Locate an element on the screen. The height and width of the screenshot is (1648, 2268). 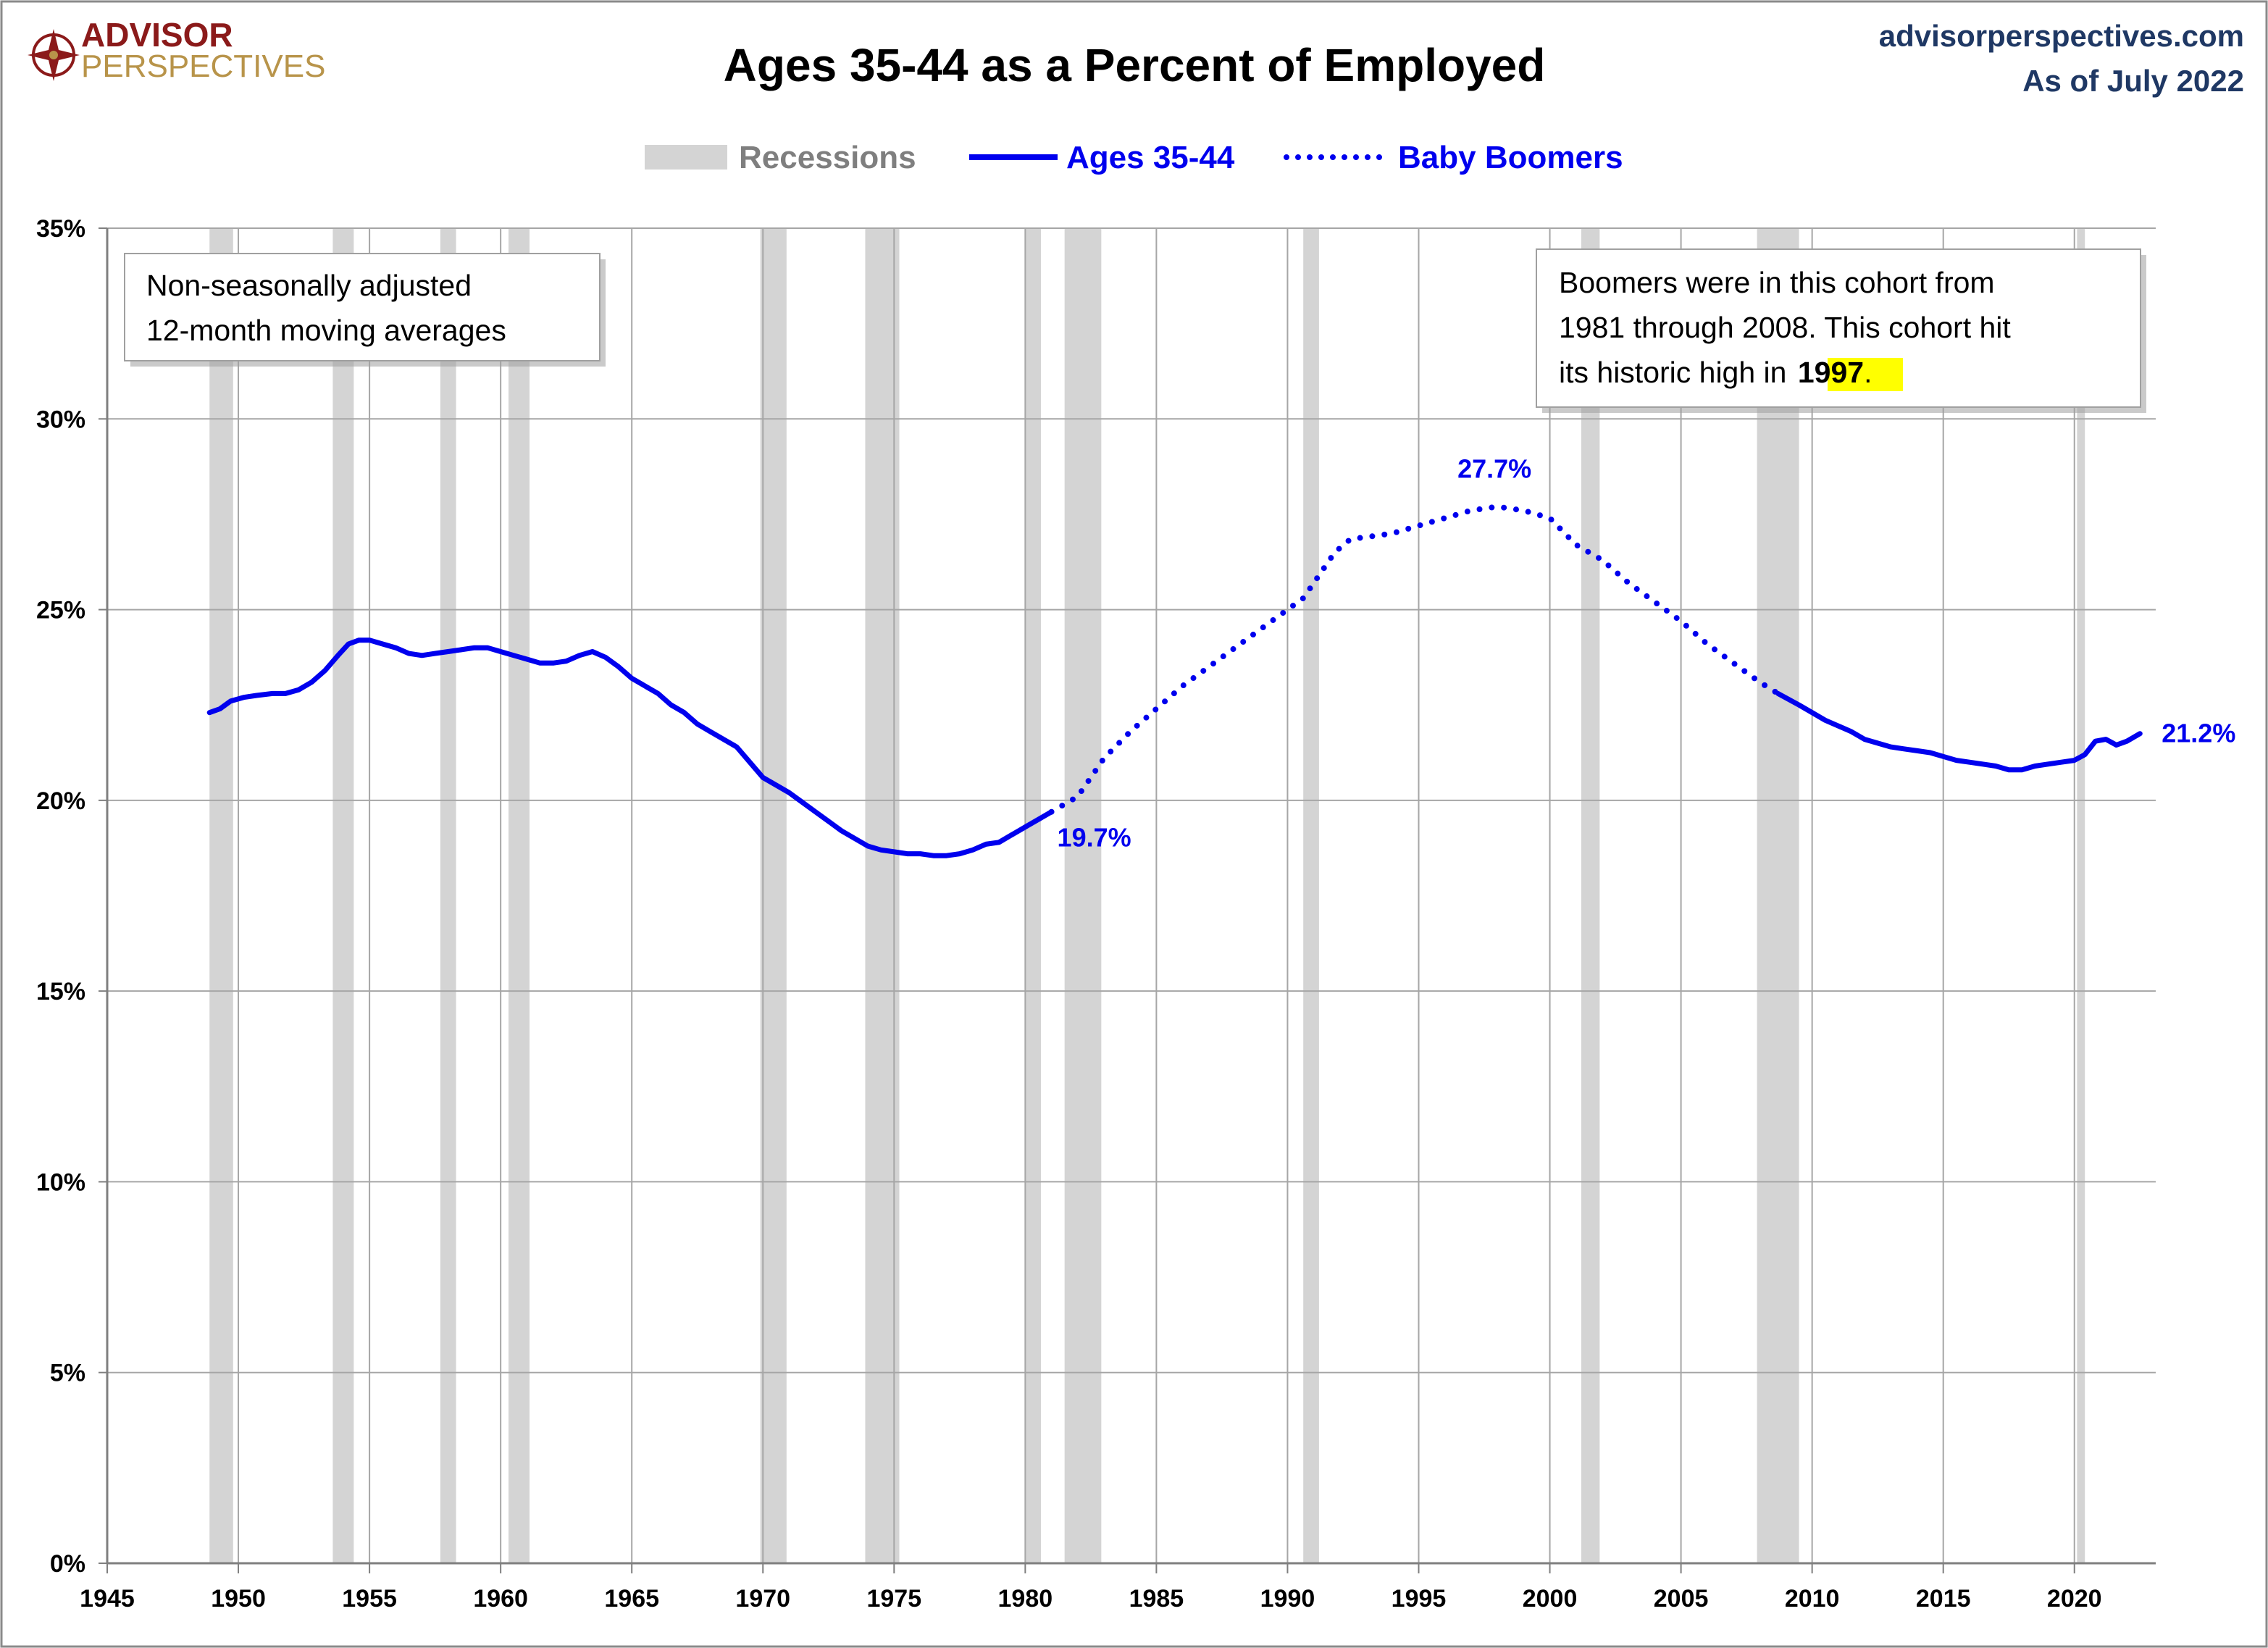
x-tick-label: 1980 is located at coordinates (1026, 1599).